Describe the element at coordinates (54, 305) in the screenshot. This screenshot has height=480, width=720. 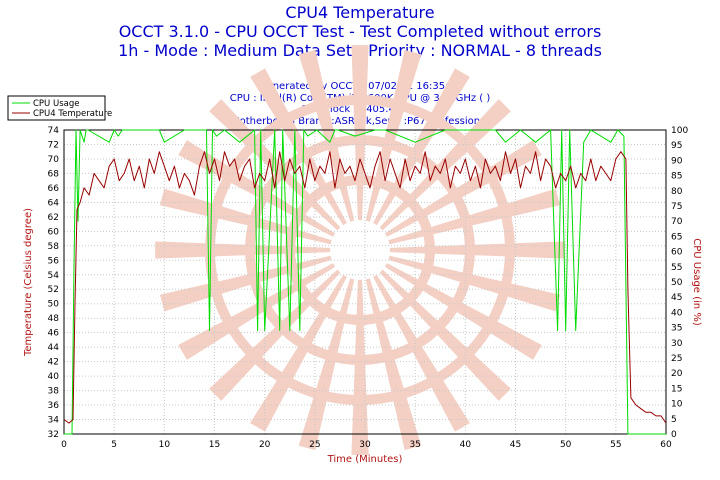
I see `y-tick-label: 50` at that location.